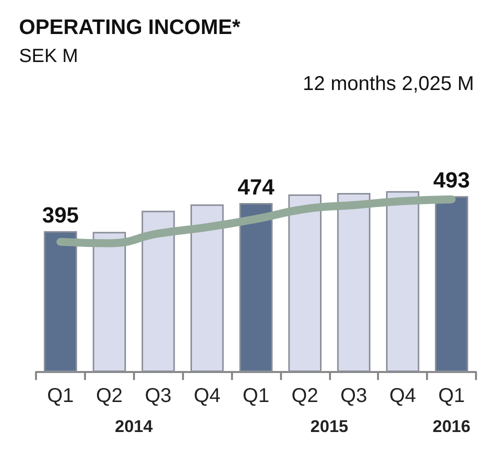 The image size is (496, 456). I want to click on data-label: 474, so click(257, 187).